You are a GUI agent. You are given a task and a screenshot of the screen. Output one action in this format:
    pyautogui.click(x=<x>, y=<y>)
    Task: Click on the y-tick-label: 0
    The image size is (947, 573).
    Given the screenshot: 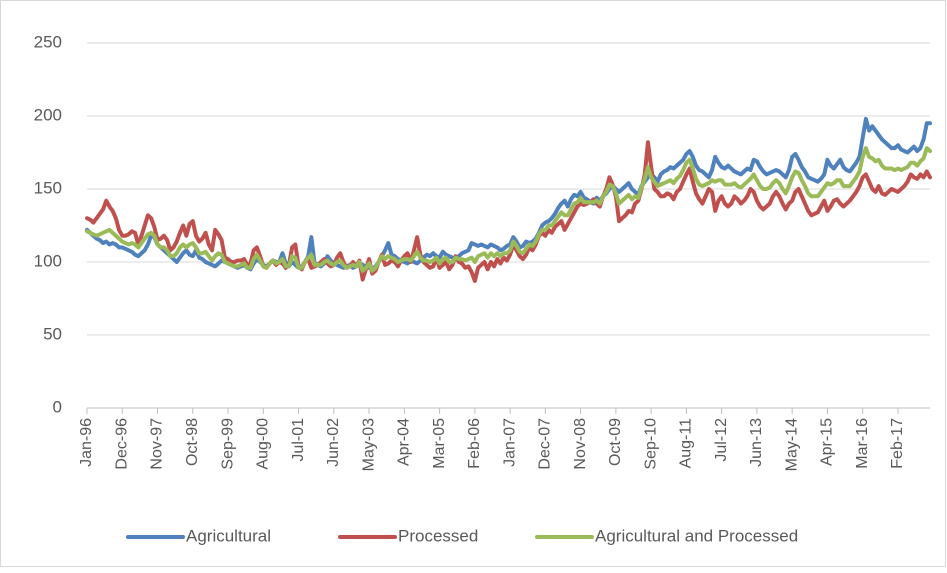 What is the action you would take?
    pyautogui.click(x=57, y=406)
    